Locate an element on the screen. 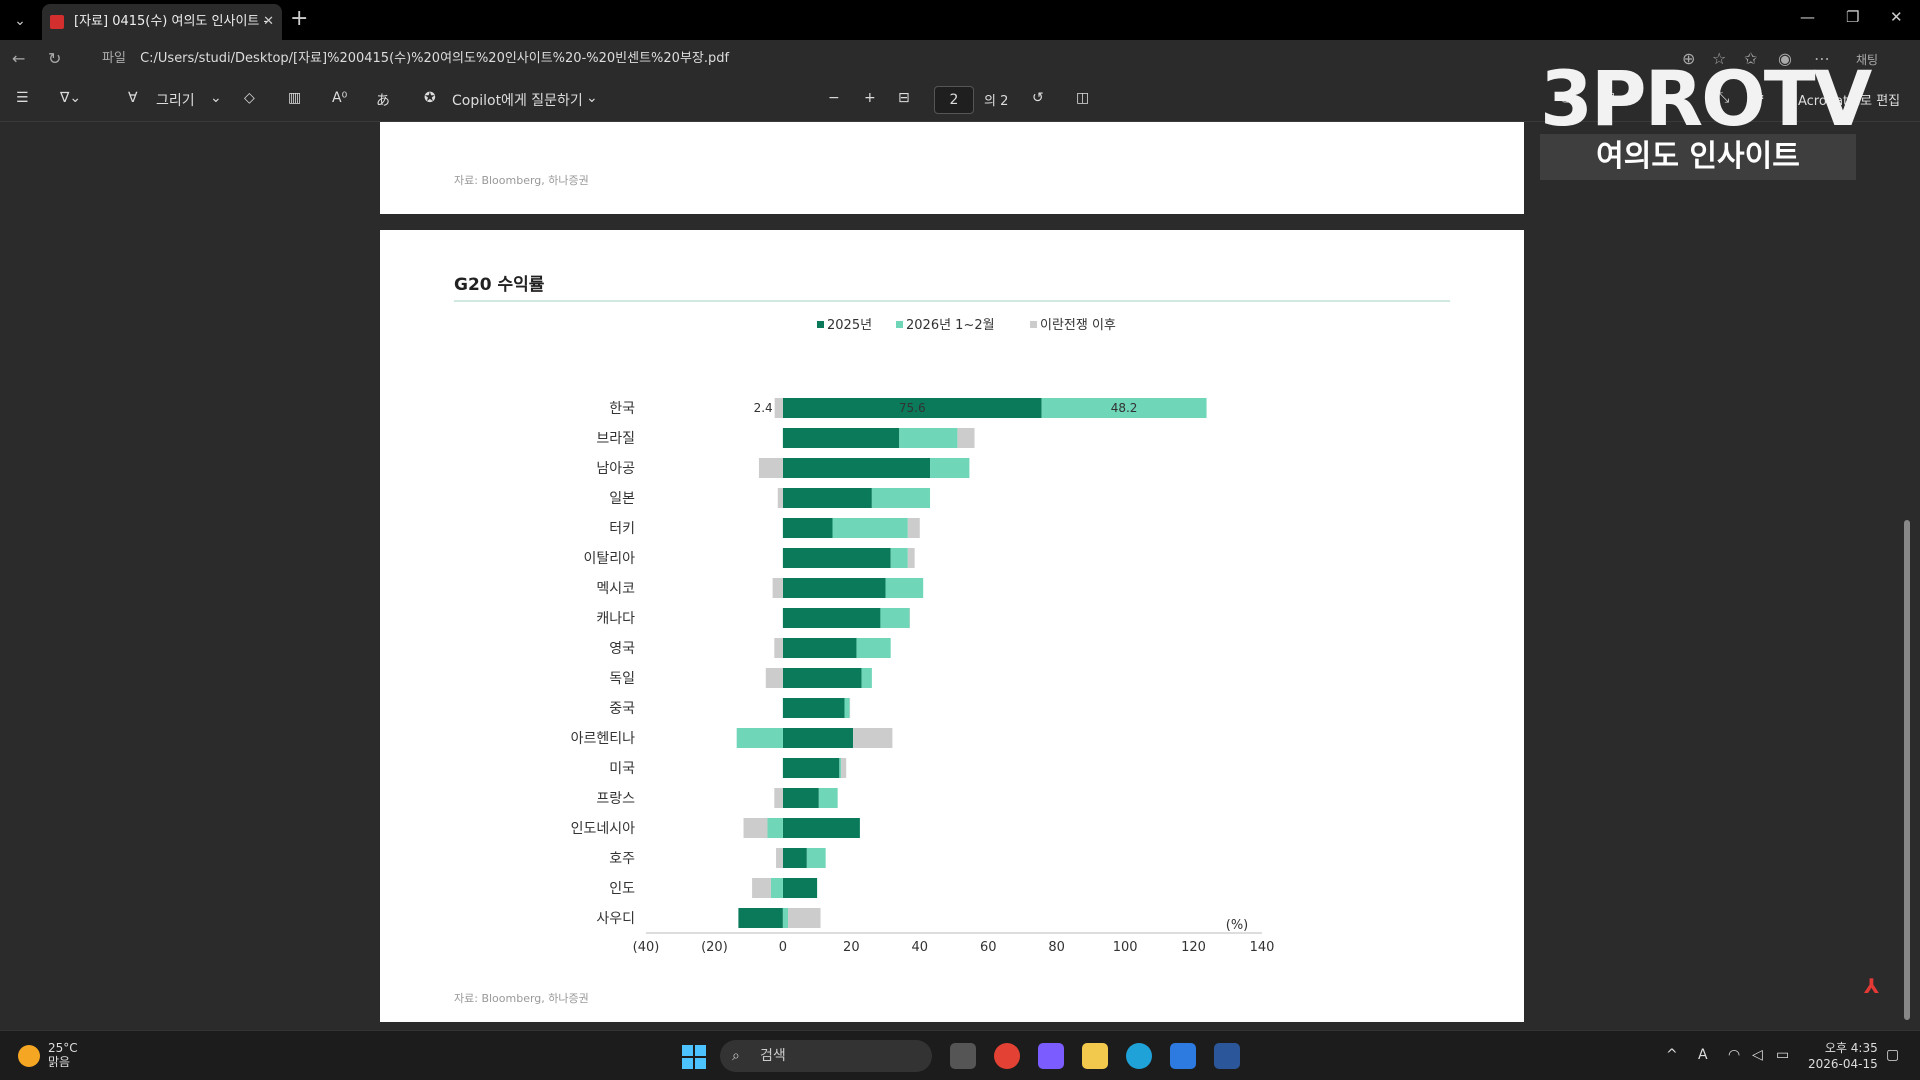 The image size is (1920, 1080). x-tick-label: 80 is located at coordinates (1056, 947).